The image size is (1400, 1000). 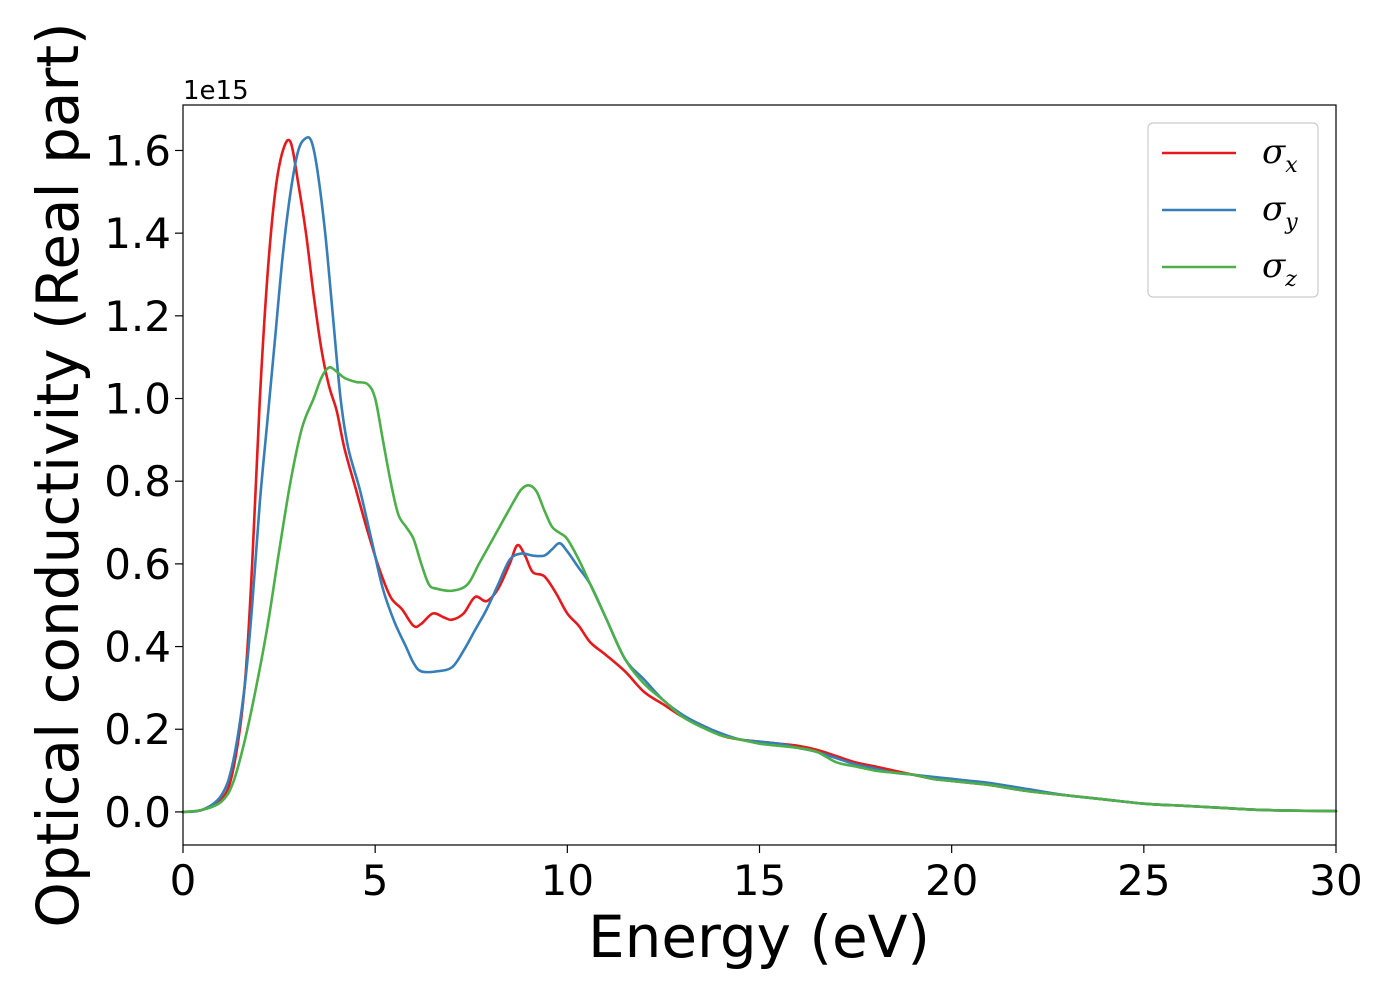 What do you see at coordinates (137, 647) in the screenshot?
I see `y-tick-label: 0.4` at bounding box center [137, 647].